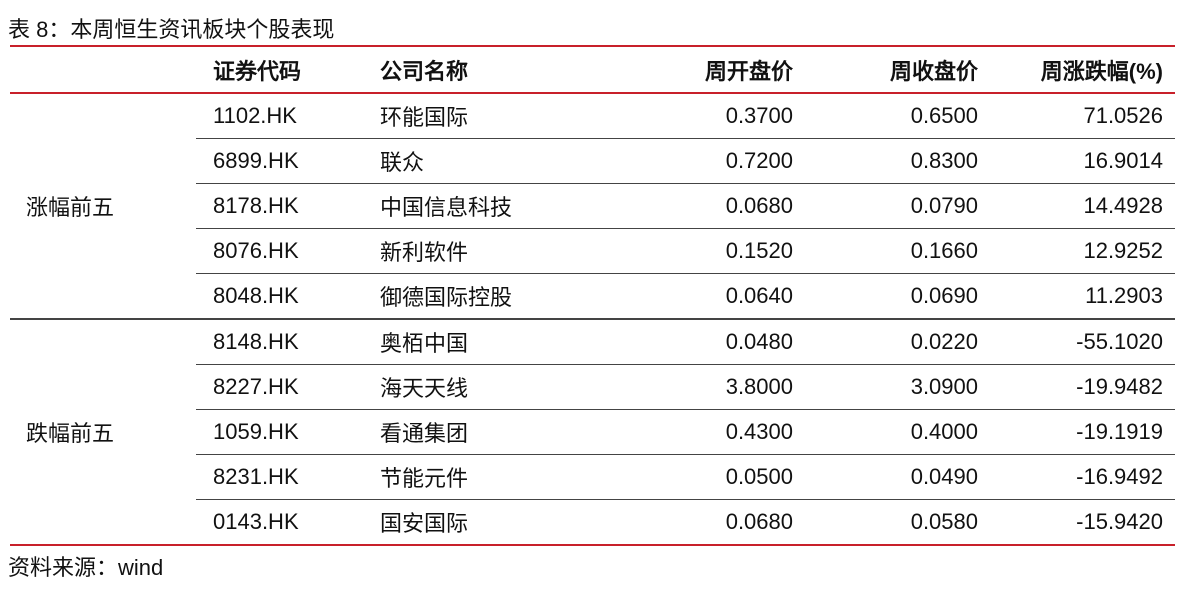  Describe the element at coordinates (424, 252) in the screenshot. I see `cell-name: 新利软件` at that location.